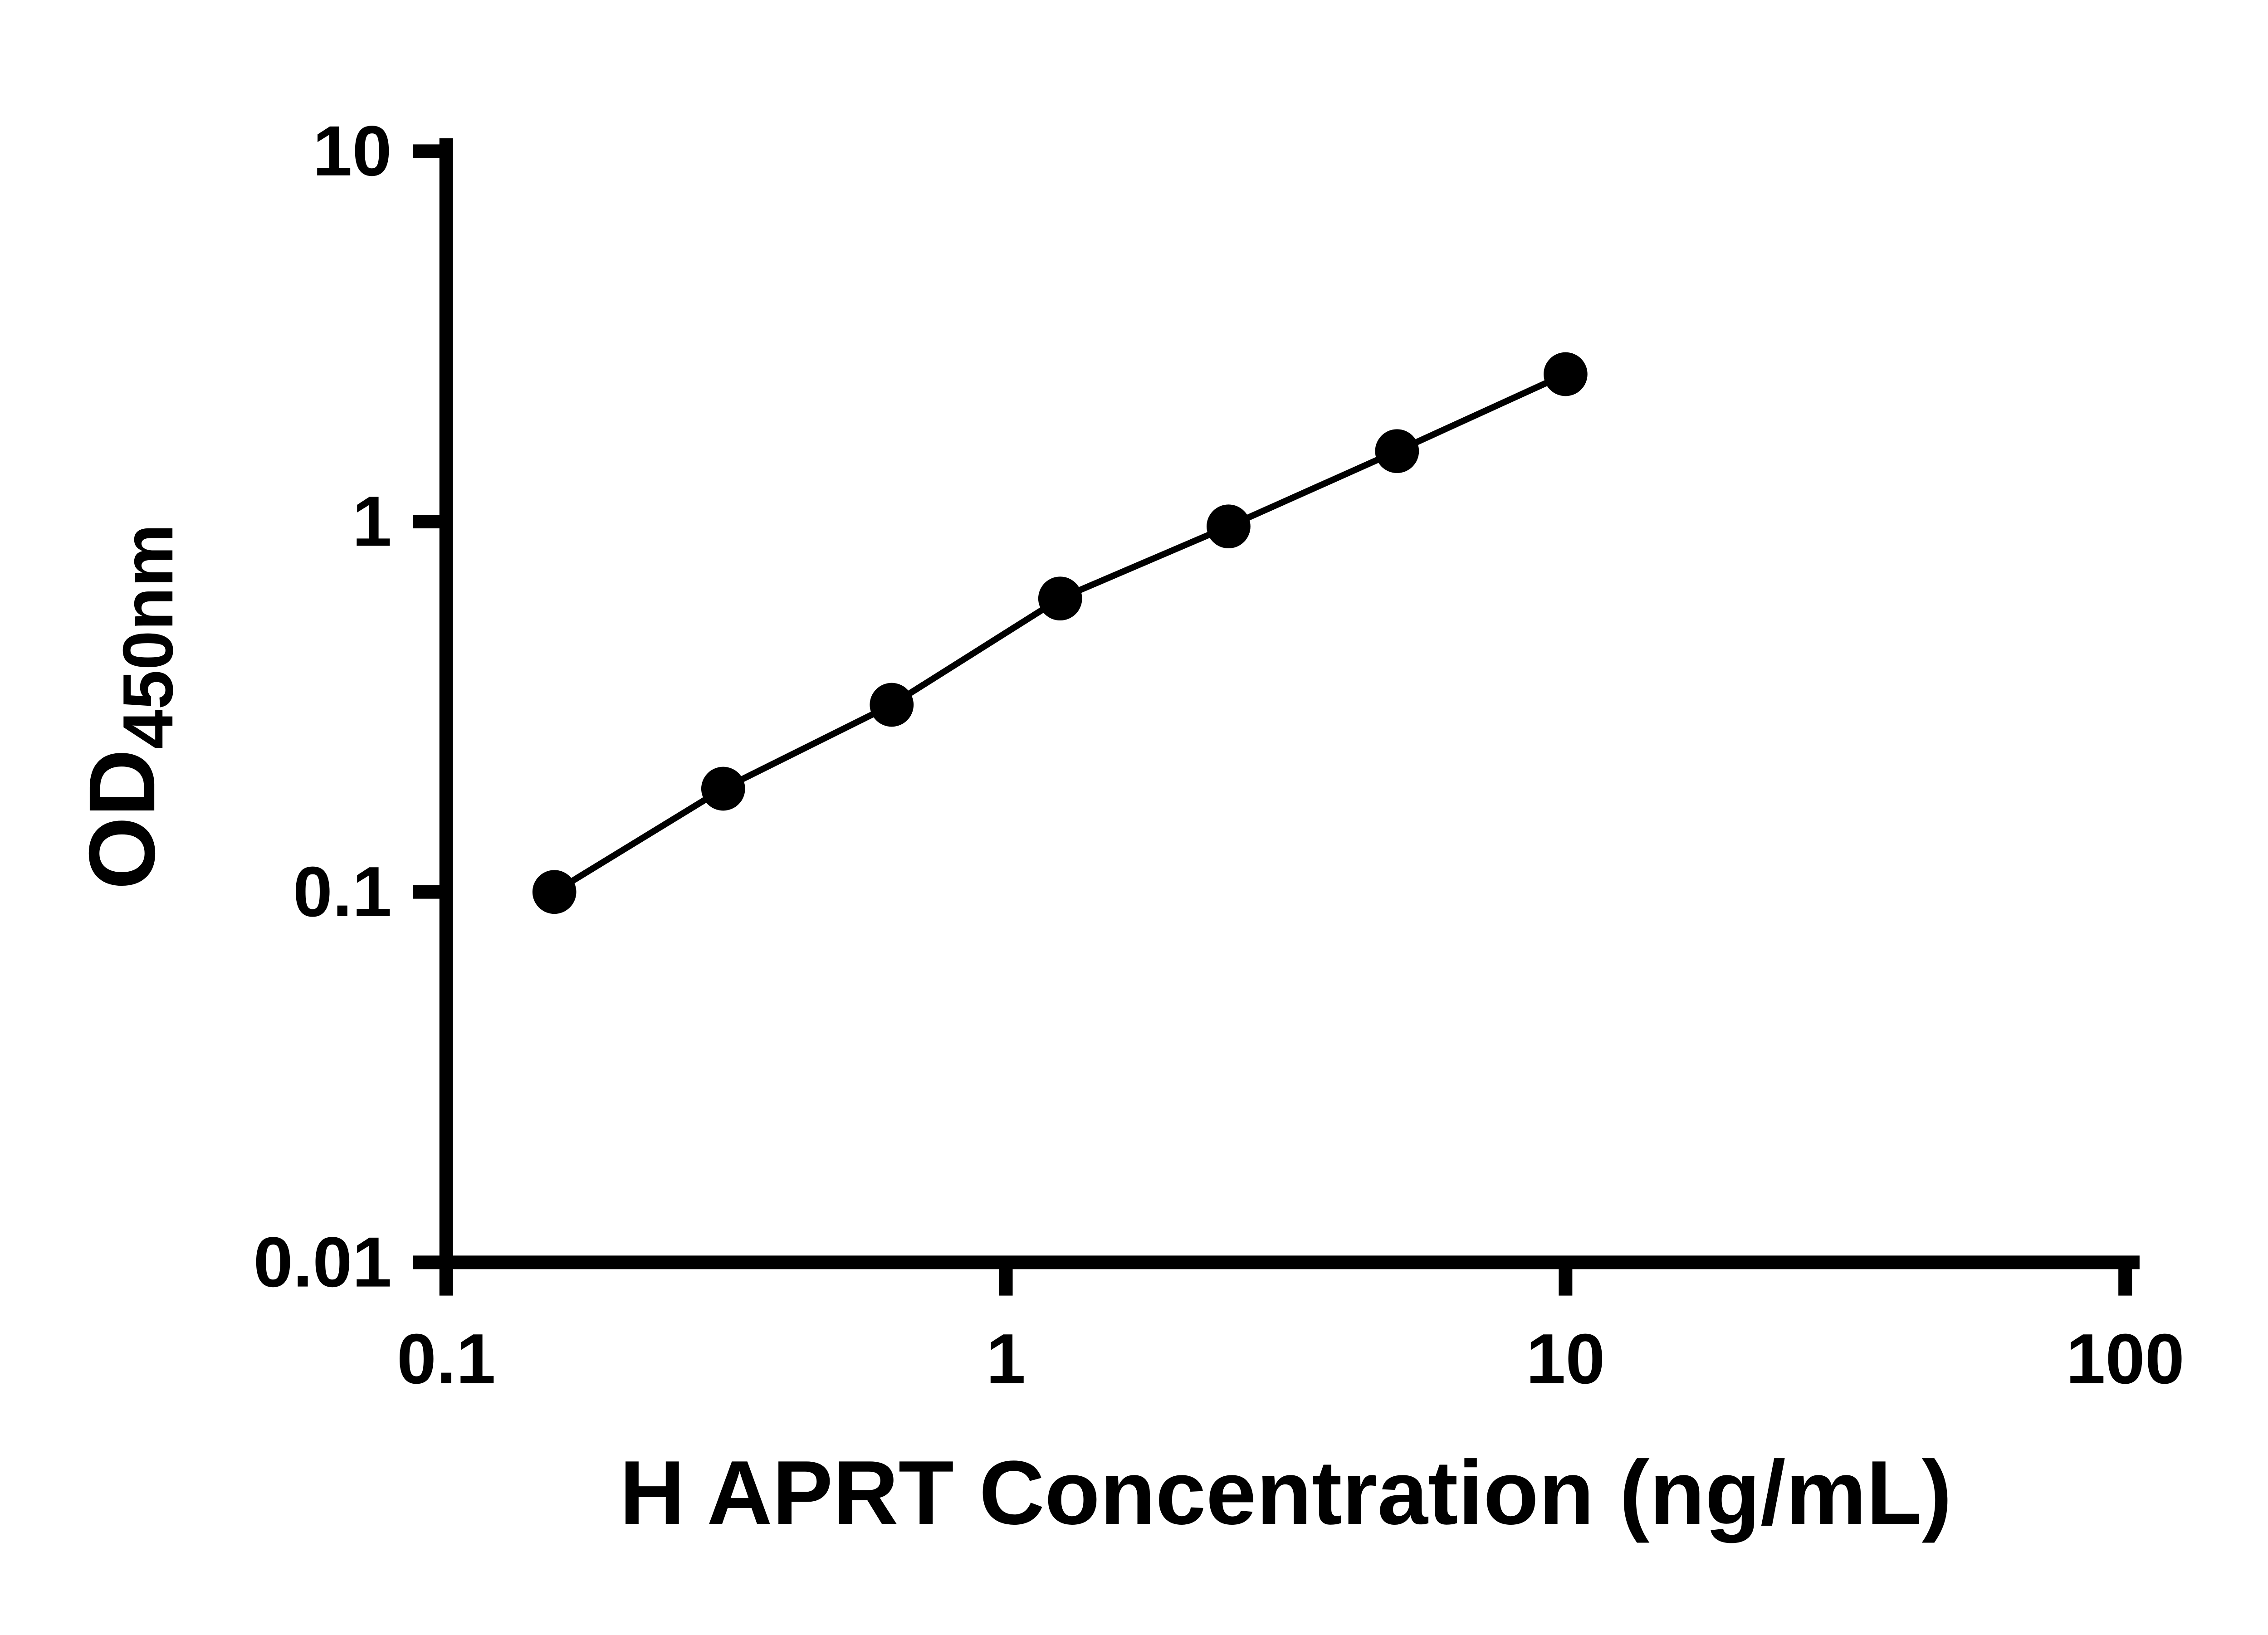 This screenshot has height=1635, width=2268. What do you see at coordinates (1006, 1359) in the screenshot?
I see `x-tick-label: 1` at bounding box center [1006, 1359].